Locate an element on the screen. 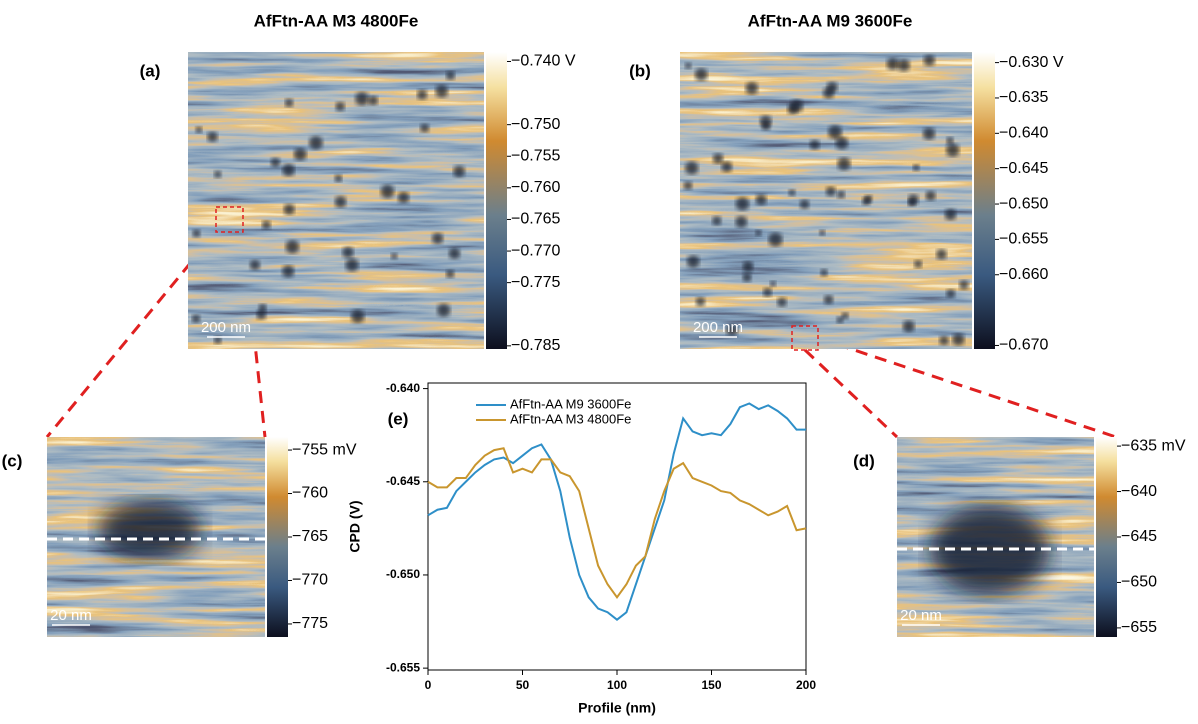 The width and height of the screenshot is (1198, 724). colorbar-tick-label: −765 is located at coordinates (310, 536).